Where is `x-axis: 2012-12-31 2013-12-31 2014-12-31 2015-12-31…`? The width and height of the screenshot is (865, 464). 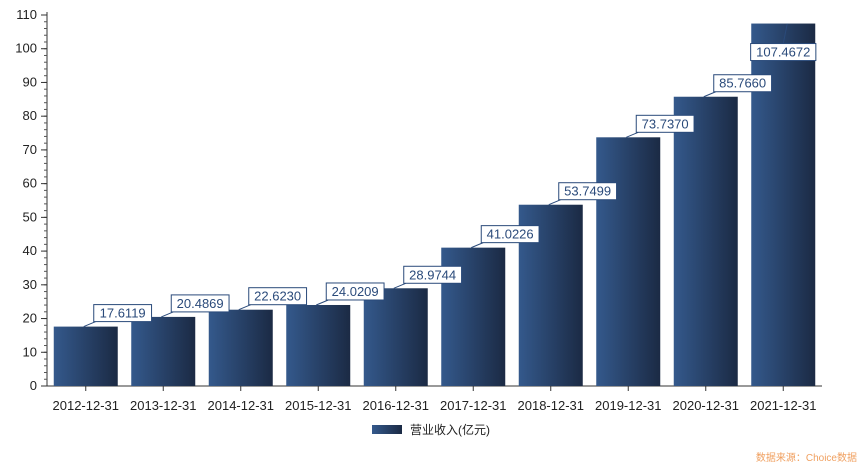 x-axis: 2012-12-31 2013-12-31 2014-12-31 2015-12-31… is located at coordinates (434, 399).